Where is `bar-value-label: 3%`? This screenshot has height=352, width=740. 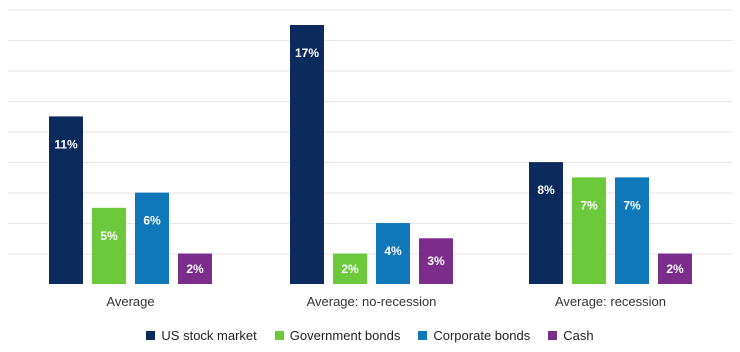
bar-value-label: 3% is located at coordinates (436, 261).